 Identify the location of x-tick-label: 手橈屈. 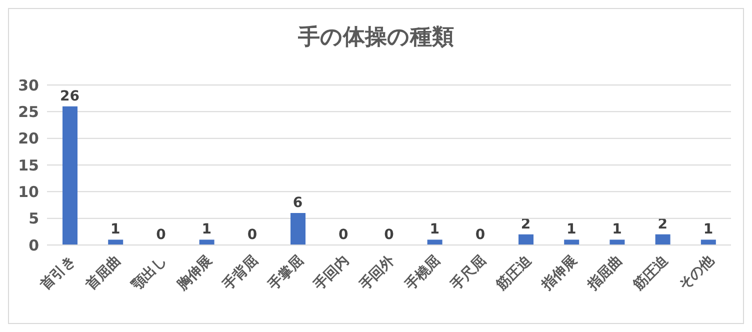
(422, 273).